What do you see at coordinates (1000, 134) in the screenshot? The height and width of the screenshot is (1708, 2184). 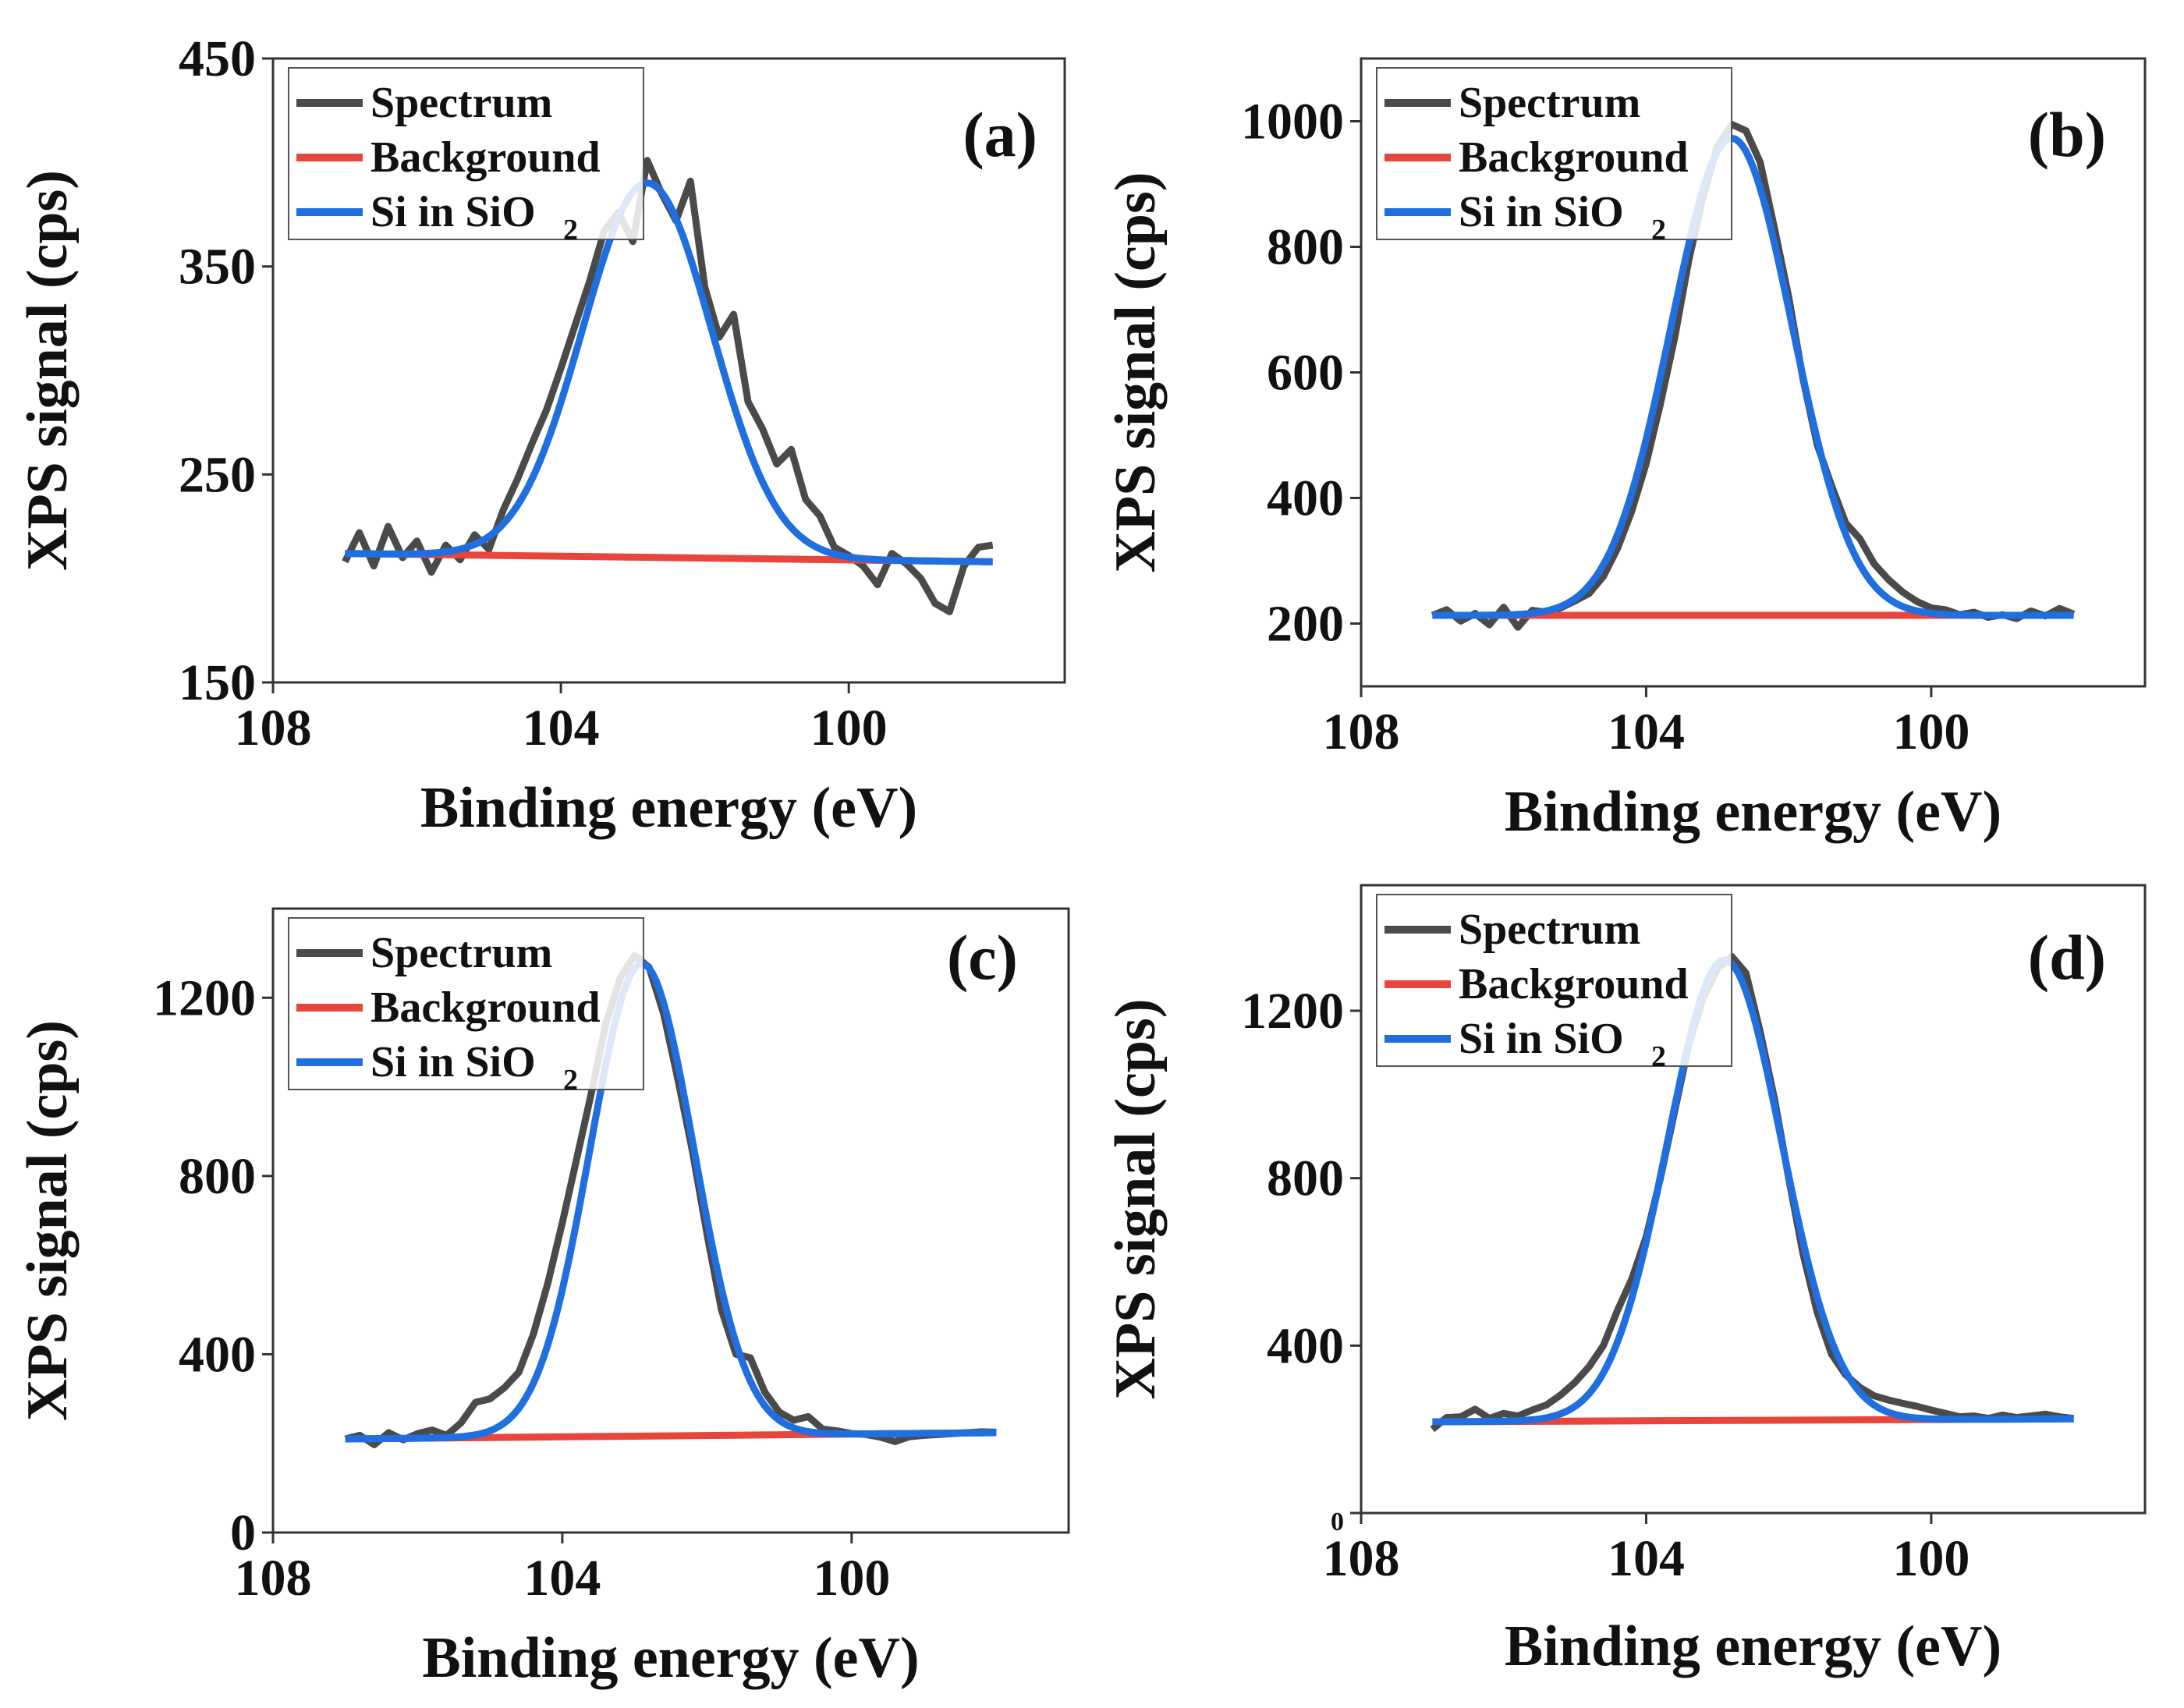 I see `panel-label: (a)` at bounding box center [1000, 134].